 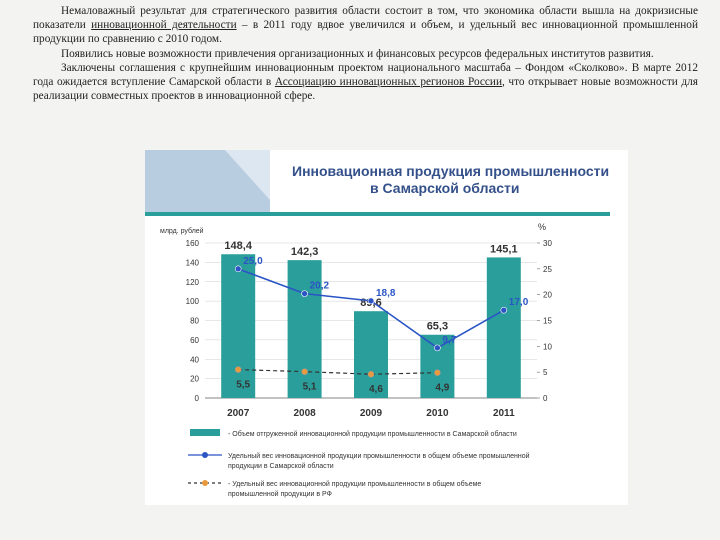 What do you see at coordinates (304, 413) in the screenshot?
I see `x-tick-label: 2008` at bounding box center [304, 413].